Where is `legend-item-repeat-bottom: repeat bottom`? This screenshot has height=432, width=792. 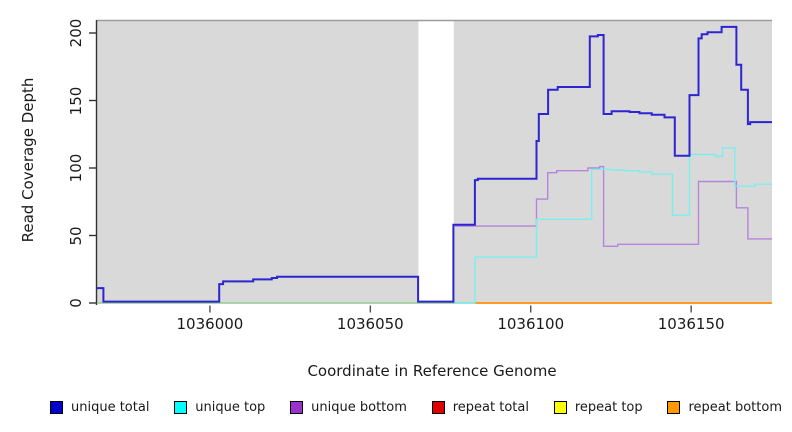
legend-item-repeat-bottom: repeat bottom is located at coordinates (724, 407).